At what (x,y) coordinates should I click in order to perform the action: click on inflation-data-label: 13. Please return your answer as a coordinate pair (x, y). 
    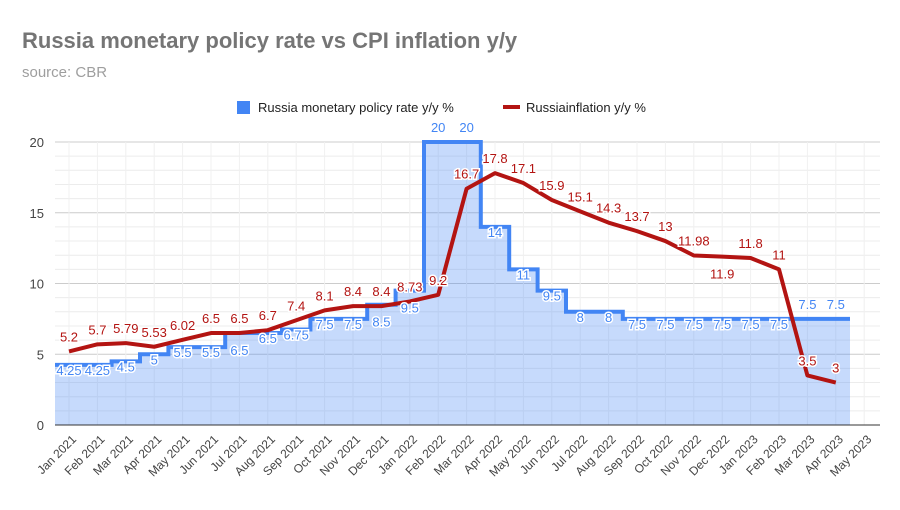
    Looking at the image, I should click on (665, 226).